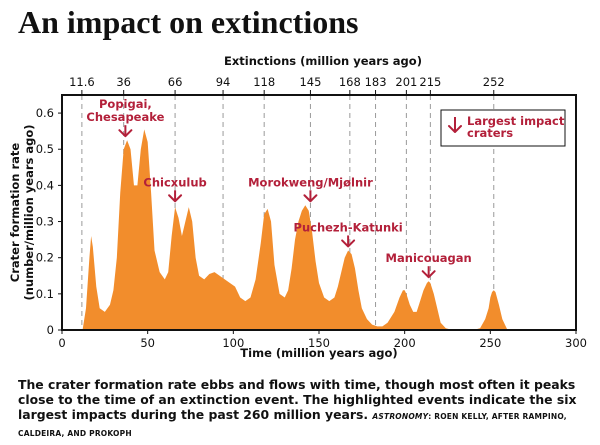  What do you see at coordinates (310, 82) in the screenshot?
I see `extinction-label: 145` at bounding box center [310, 82].